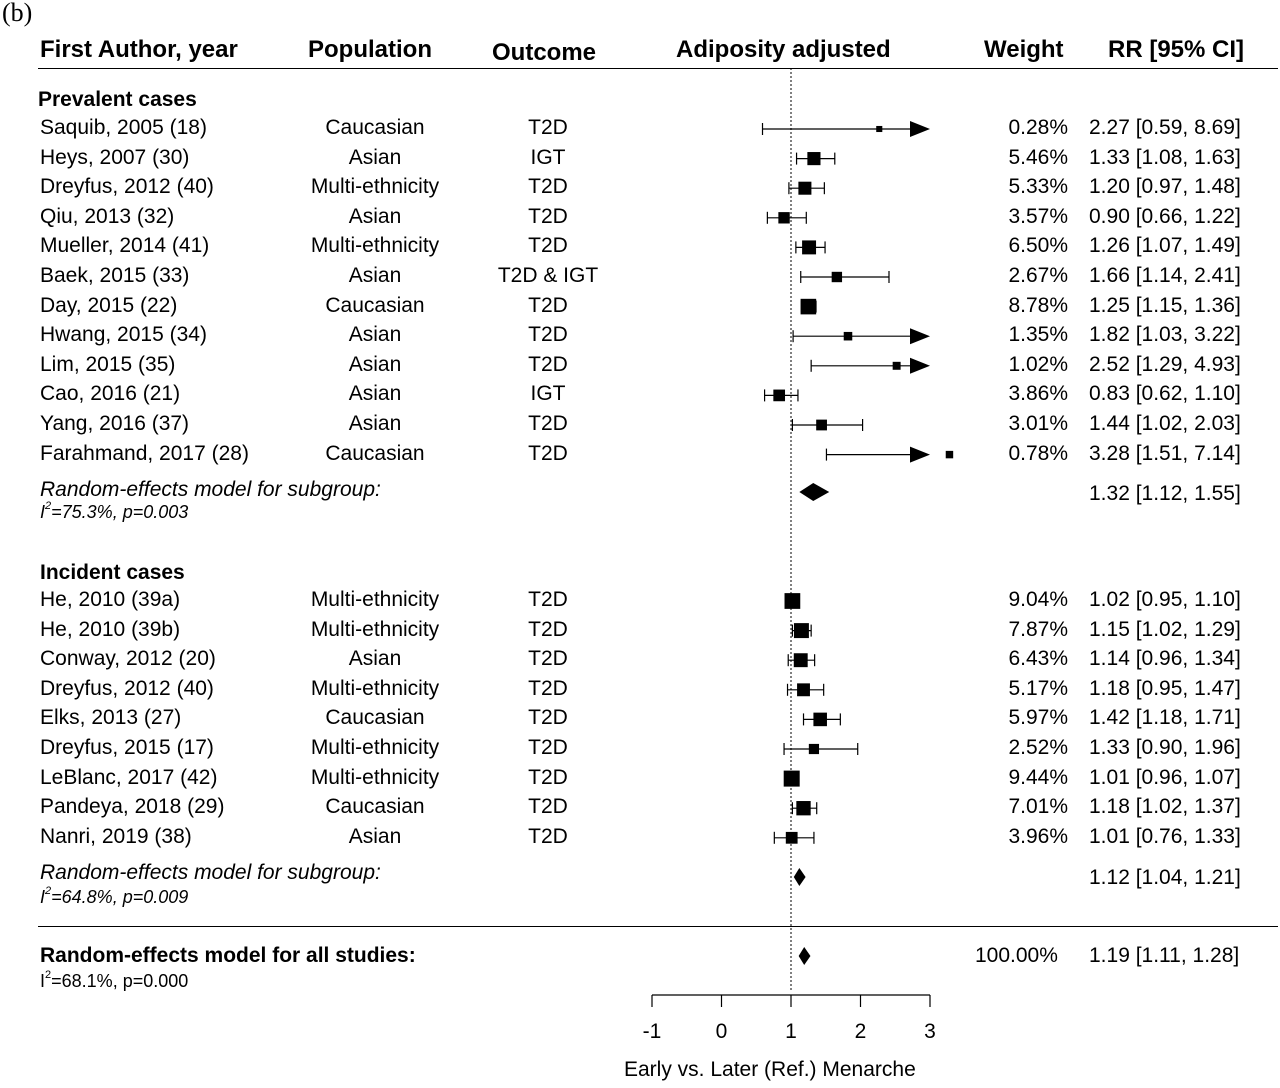 The height and width of the screenshot is (1088, 1280). What do you see at coordinates (1038, 335) in the screenshot?
I see `study-weight: 1.35%` at bounding box center [1038, 335].